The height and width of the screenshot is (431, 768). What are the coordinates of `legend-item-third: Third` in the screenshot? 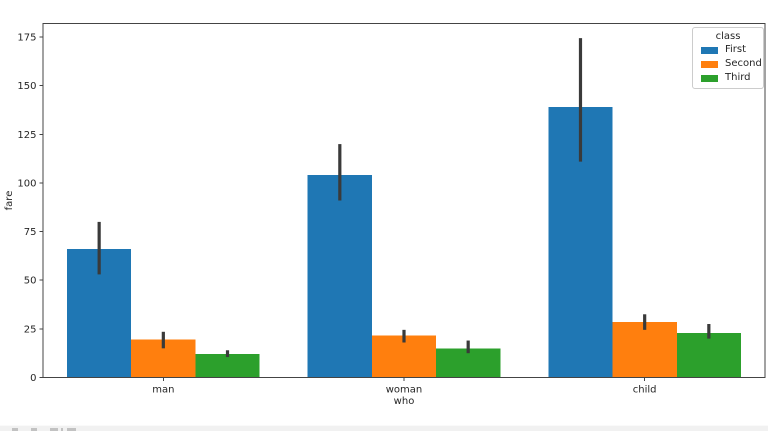 It's located at (728, 78).